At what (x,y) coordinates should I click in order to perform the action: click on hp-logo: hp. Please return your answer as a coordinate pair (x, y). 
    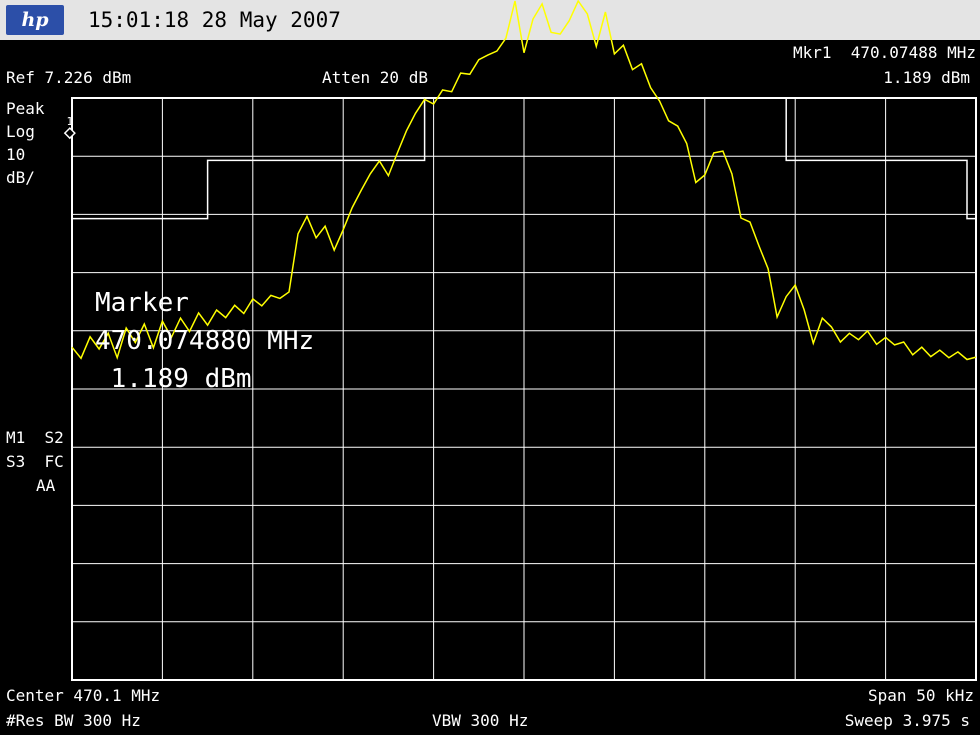
    Looking at the image, I should click on (35, 20).